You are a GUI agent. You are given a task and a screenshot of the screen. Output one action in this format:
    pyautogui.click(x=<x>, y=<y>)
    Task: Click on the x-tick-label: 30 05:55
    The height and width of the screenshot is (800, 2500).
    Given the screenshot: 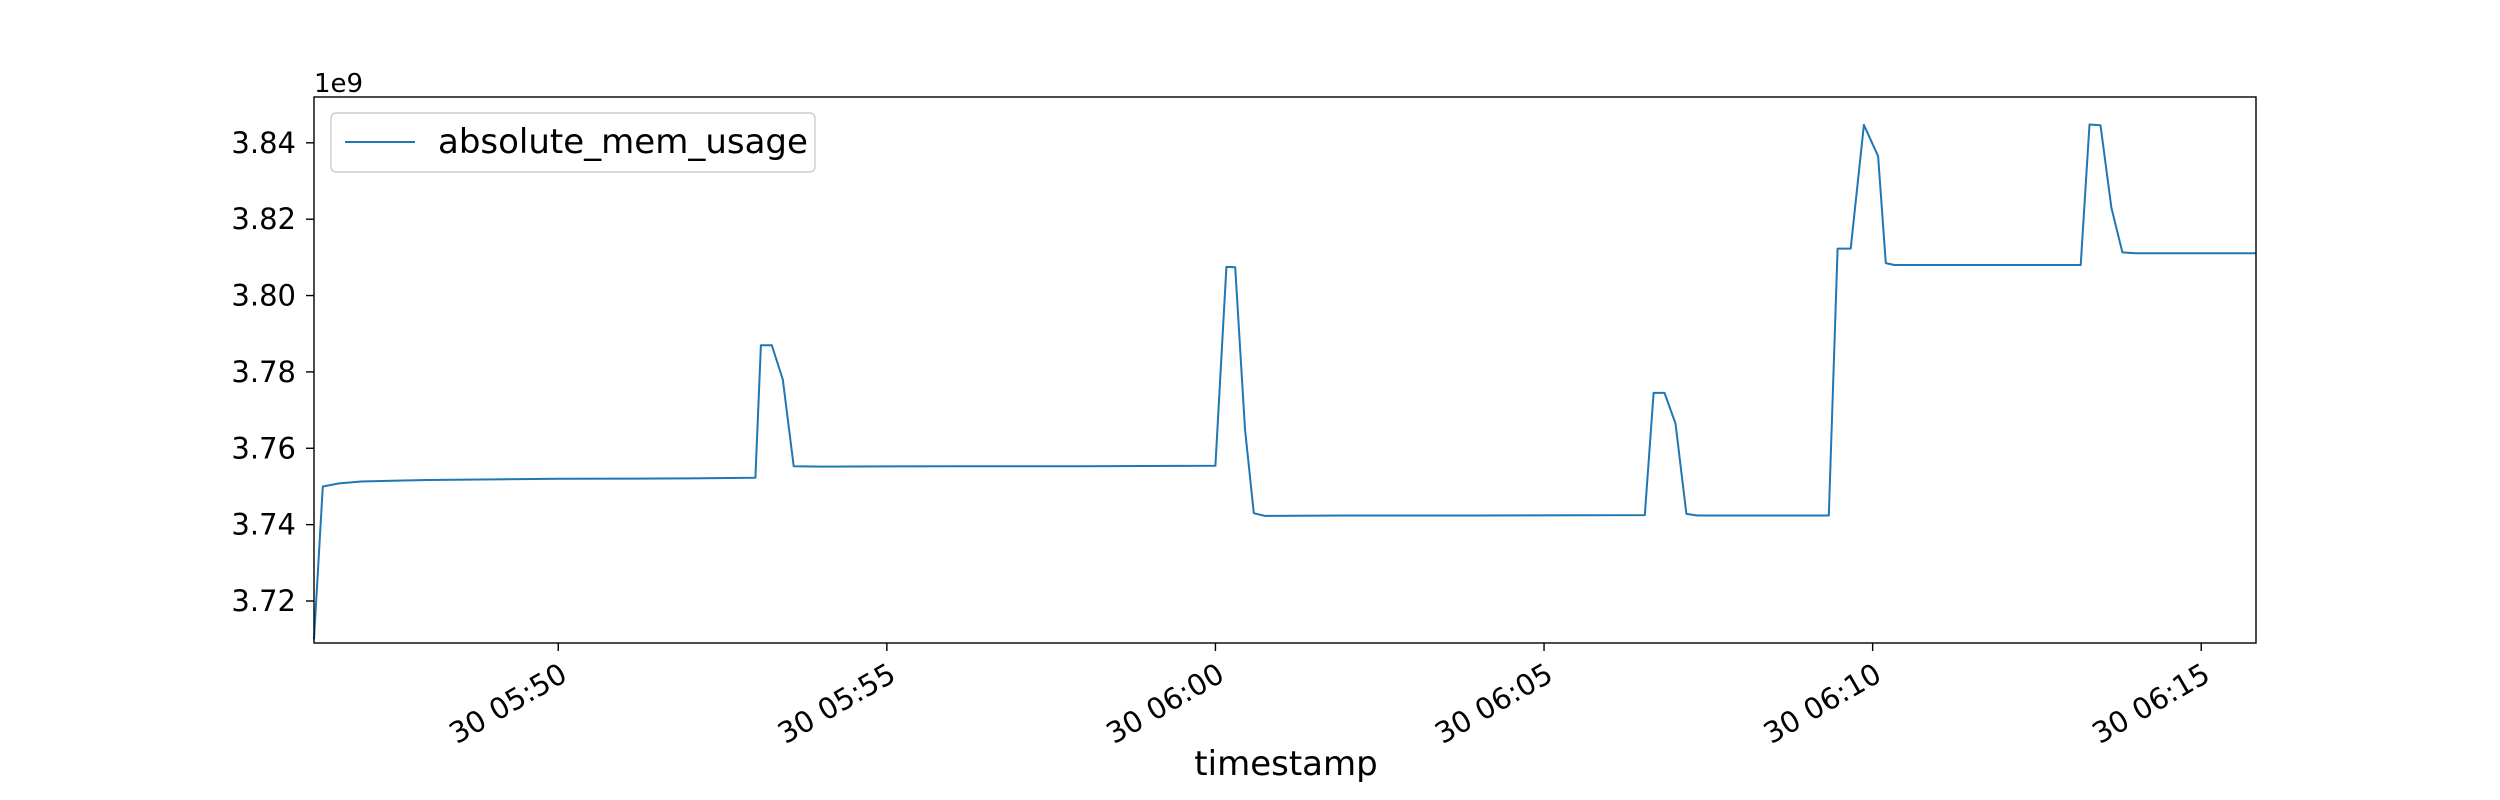 What is the action you would take?
    pyautogui.click(x=836, y=703)
    